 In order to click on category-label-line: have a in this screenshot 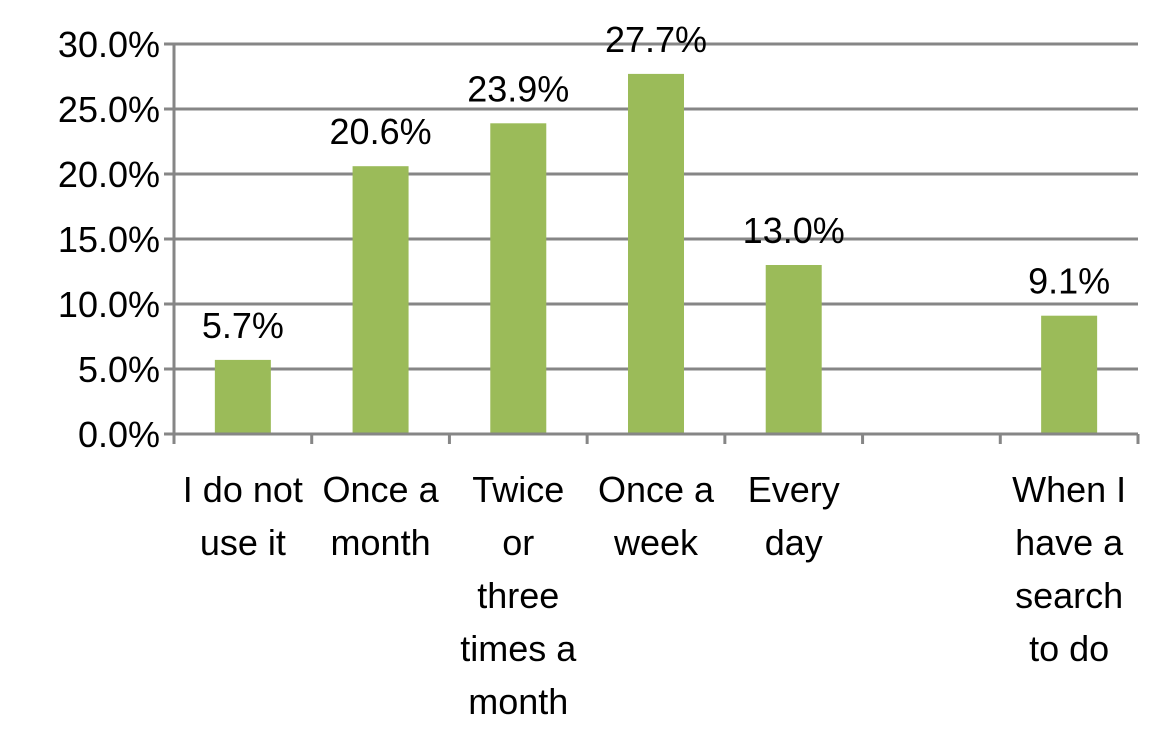, I will do `click(1069, 542)`.